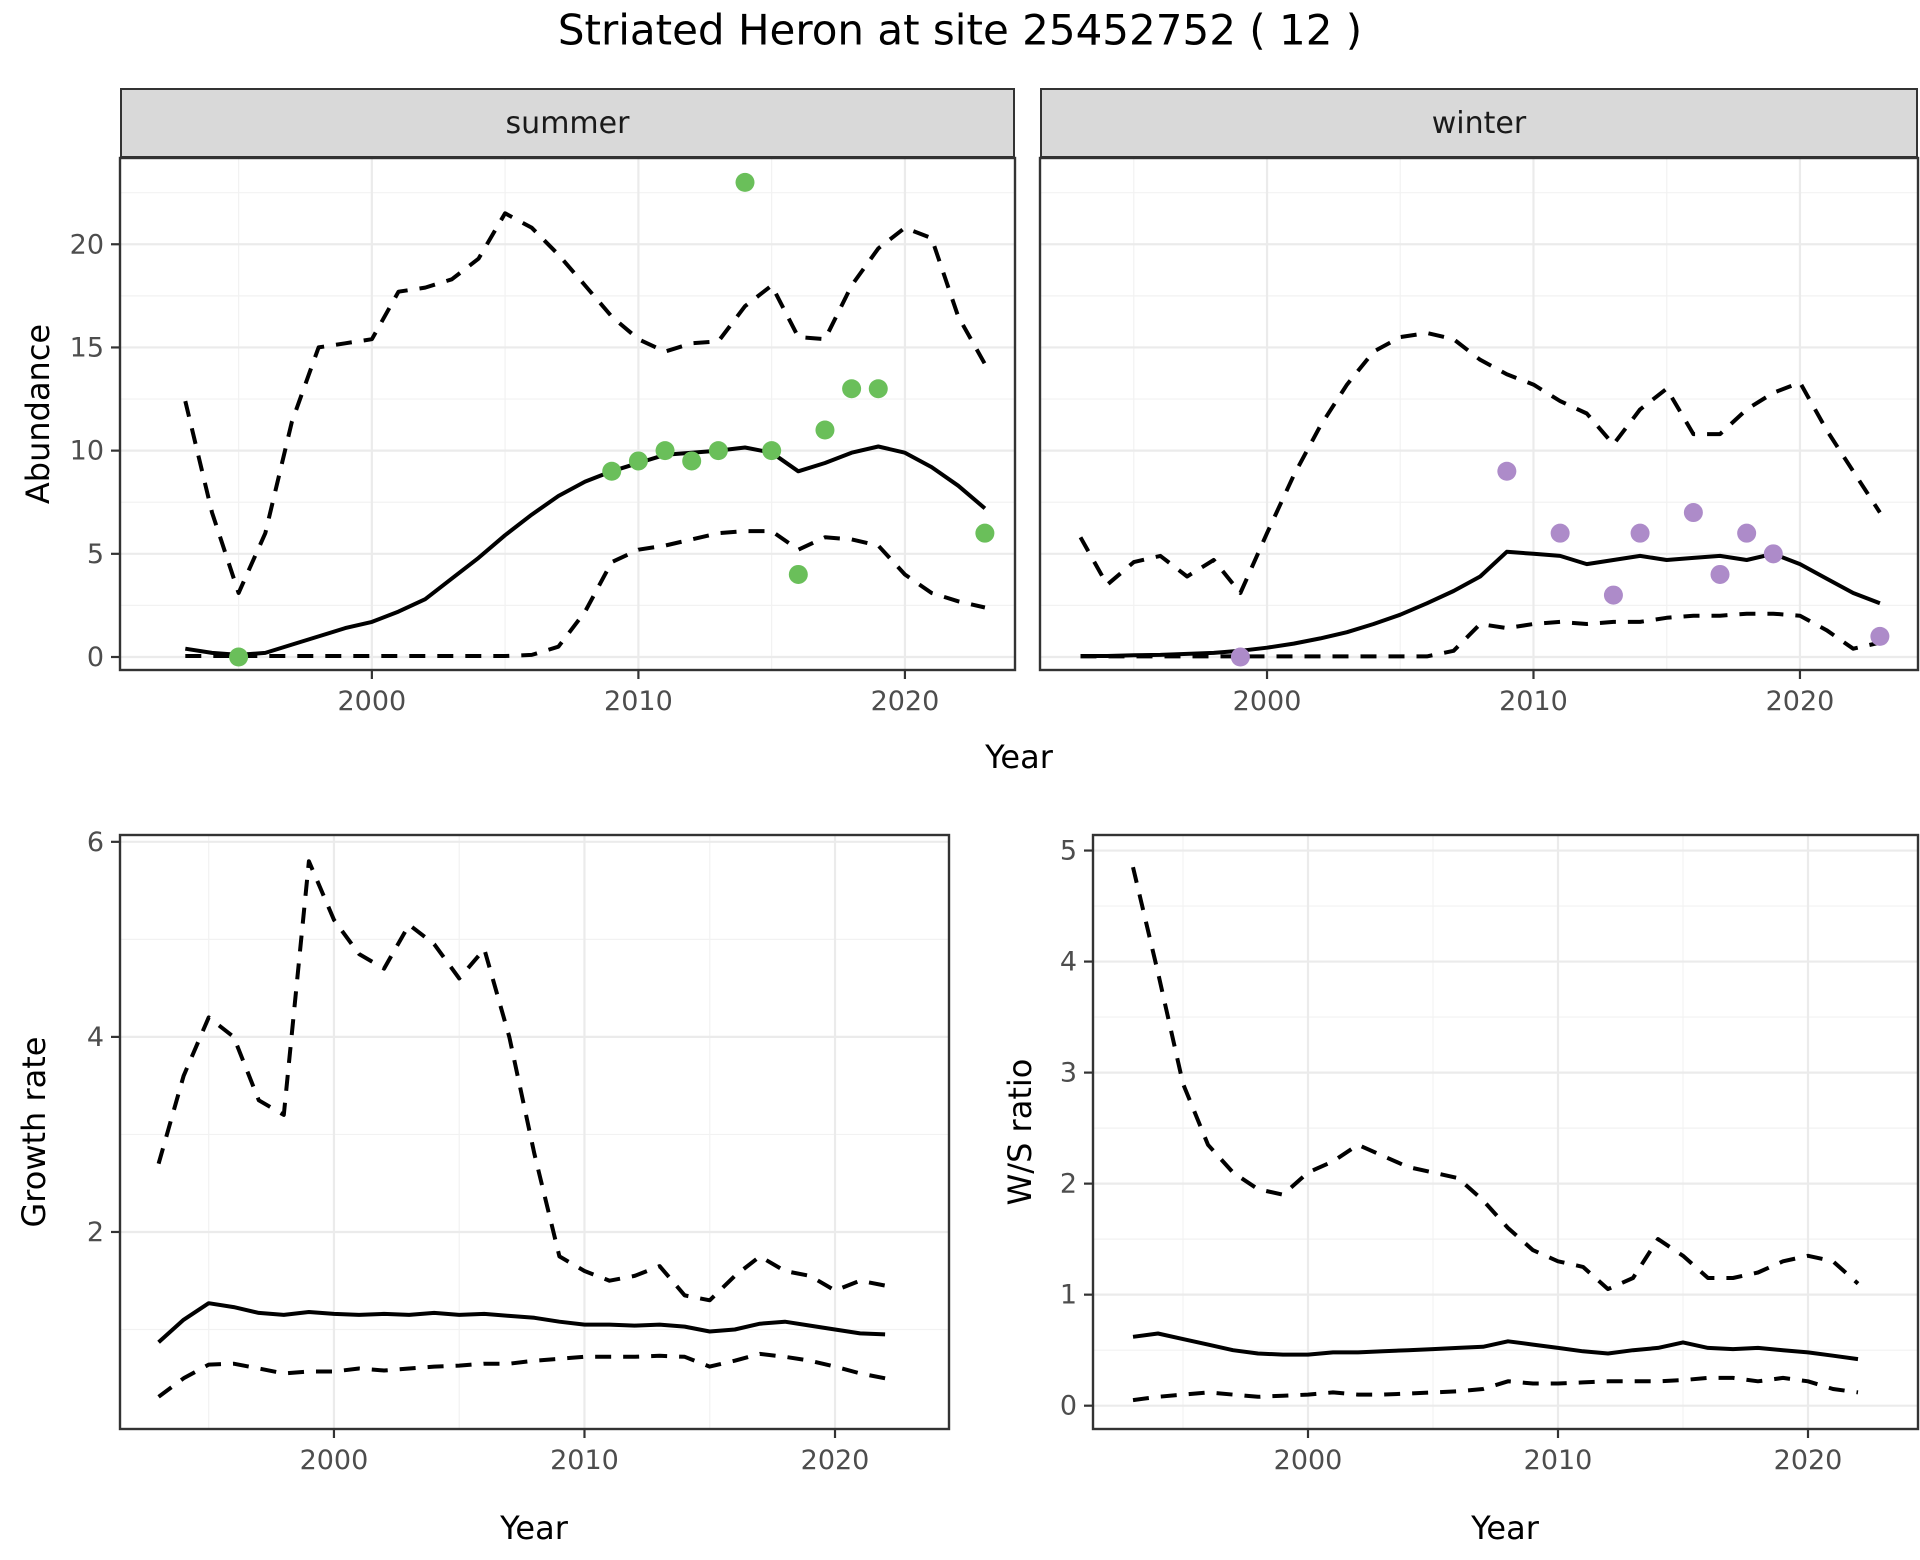 This screenshot has width=1920, height=1560. I want to click on page-title: Striated Heron at site 25452752 ( 12 ), so click(960, 30).